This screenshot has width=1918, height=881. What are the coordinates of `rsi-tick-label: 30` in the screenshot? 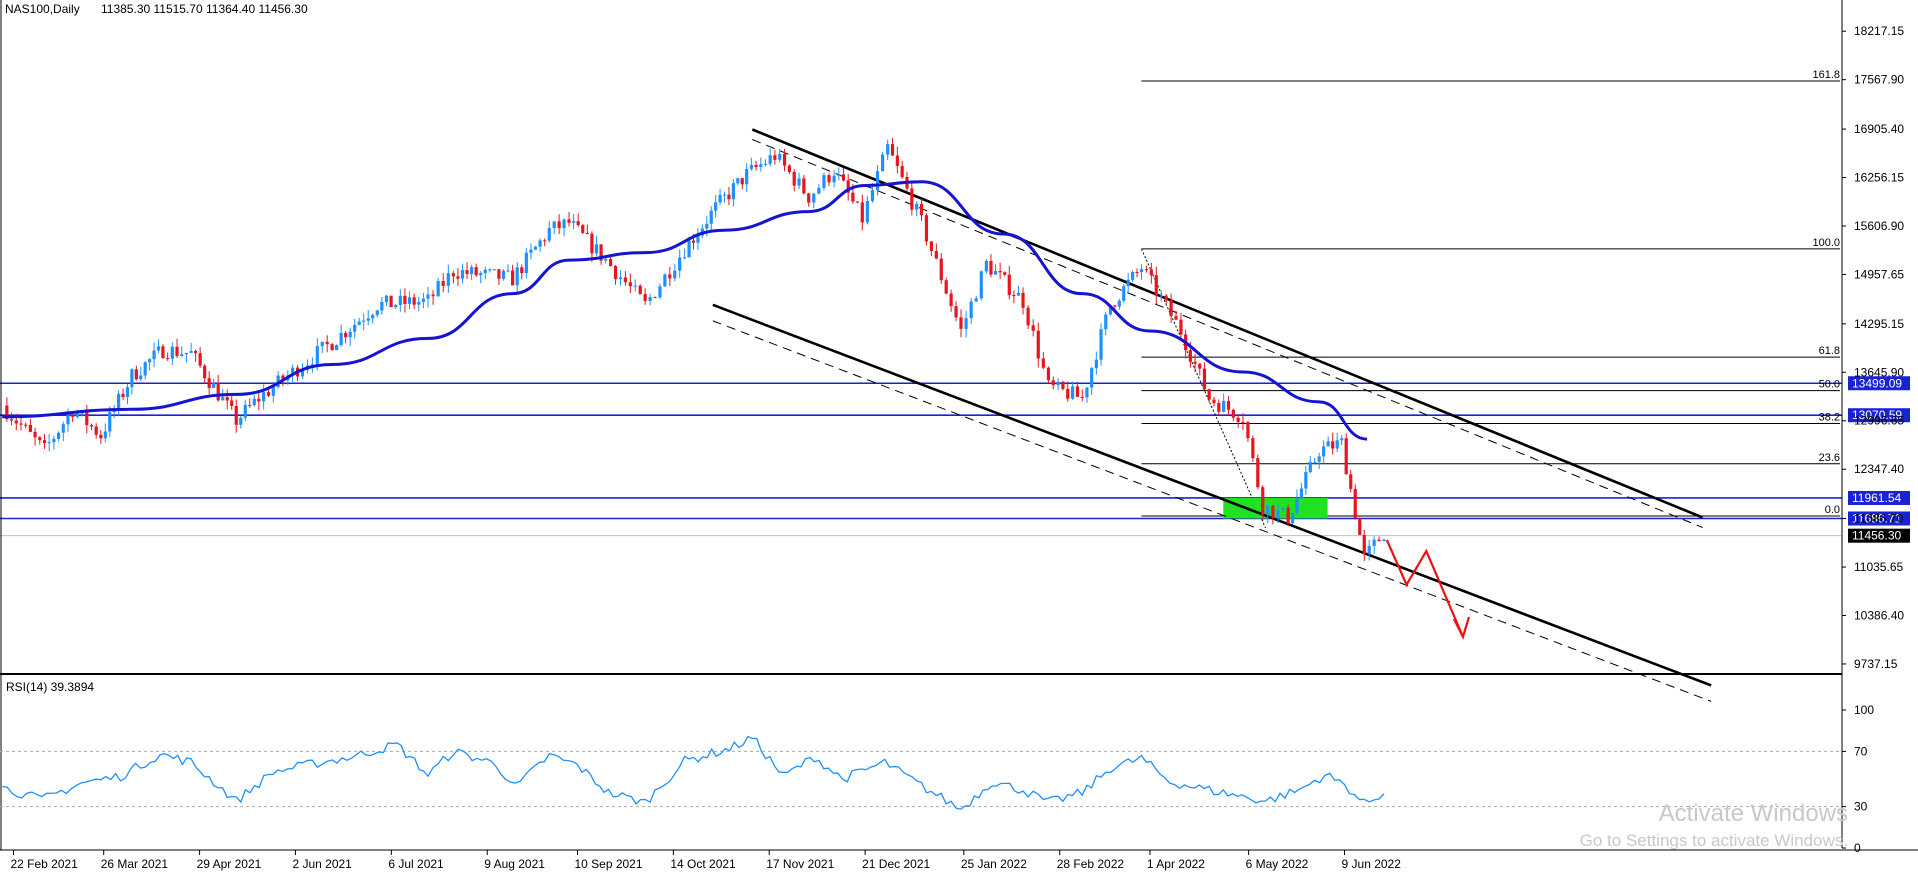 It's located at (1861, 807).